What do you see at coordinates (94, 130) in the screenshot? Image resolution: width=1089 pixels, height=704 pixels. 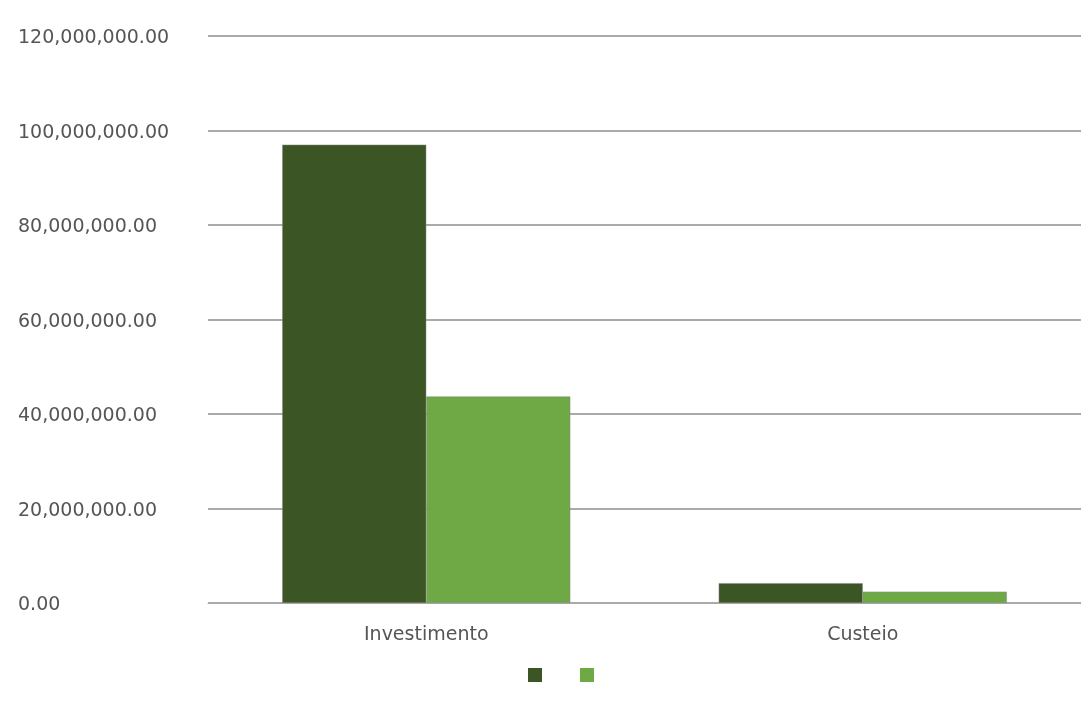 I see `y-tick-label: 100,000,000.00` at bounding box center [94, 130].